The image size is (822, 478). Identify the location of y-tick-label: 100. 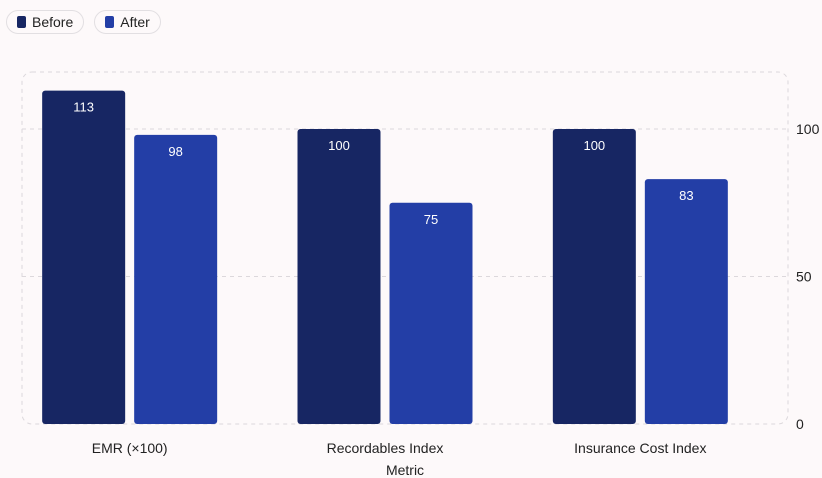
(808, 129).